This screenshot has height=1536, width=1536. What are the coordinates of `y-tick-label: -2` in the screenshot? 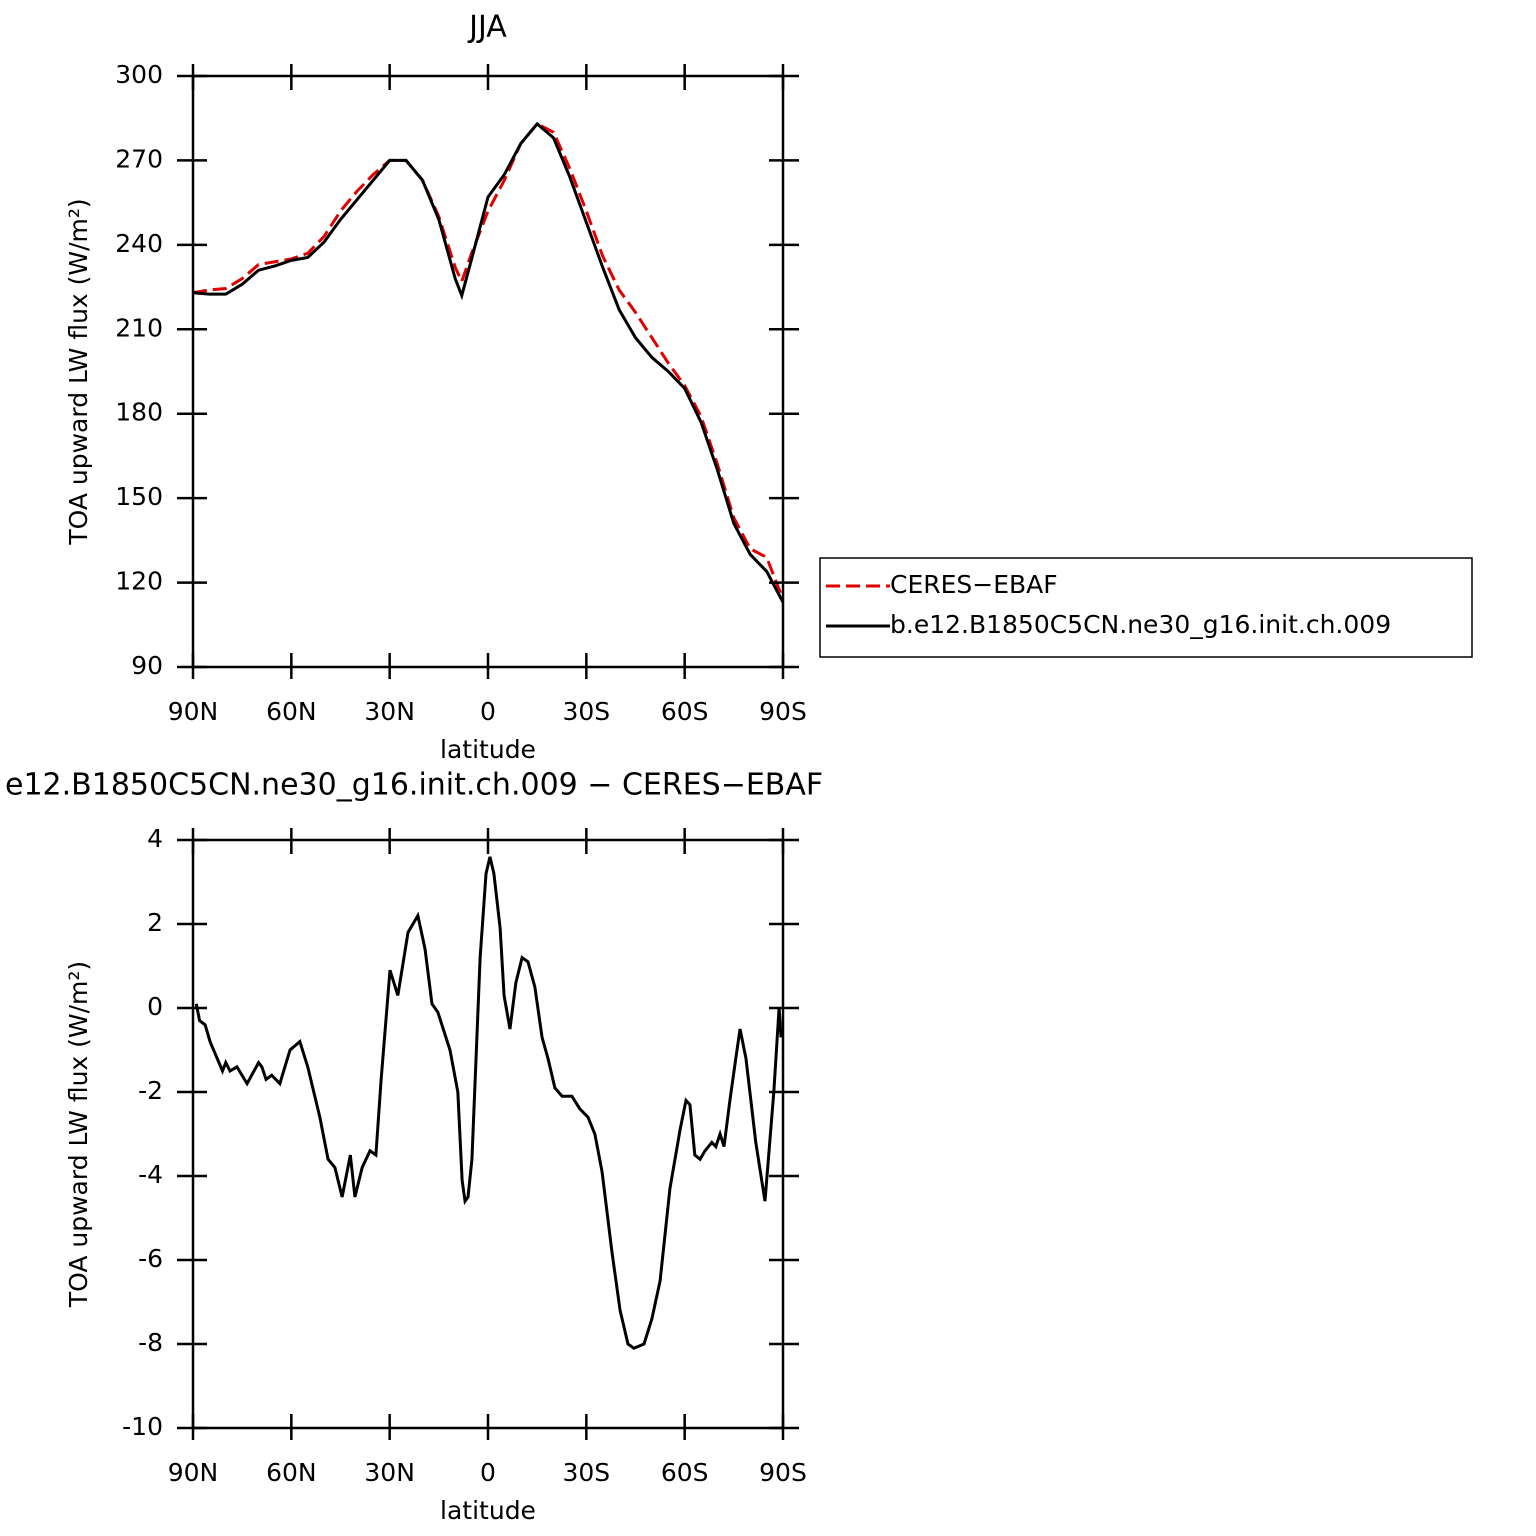 It's located at (150, 1090).